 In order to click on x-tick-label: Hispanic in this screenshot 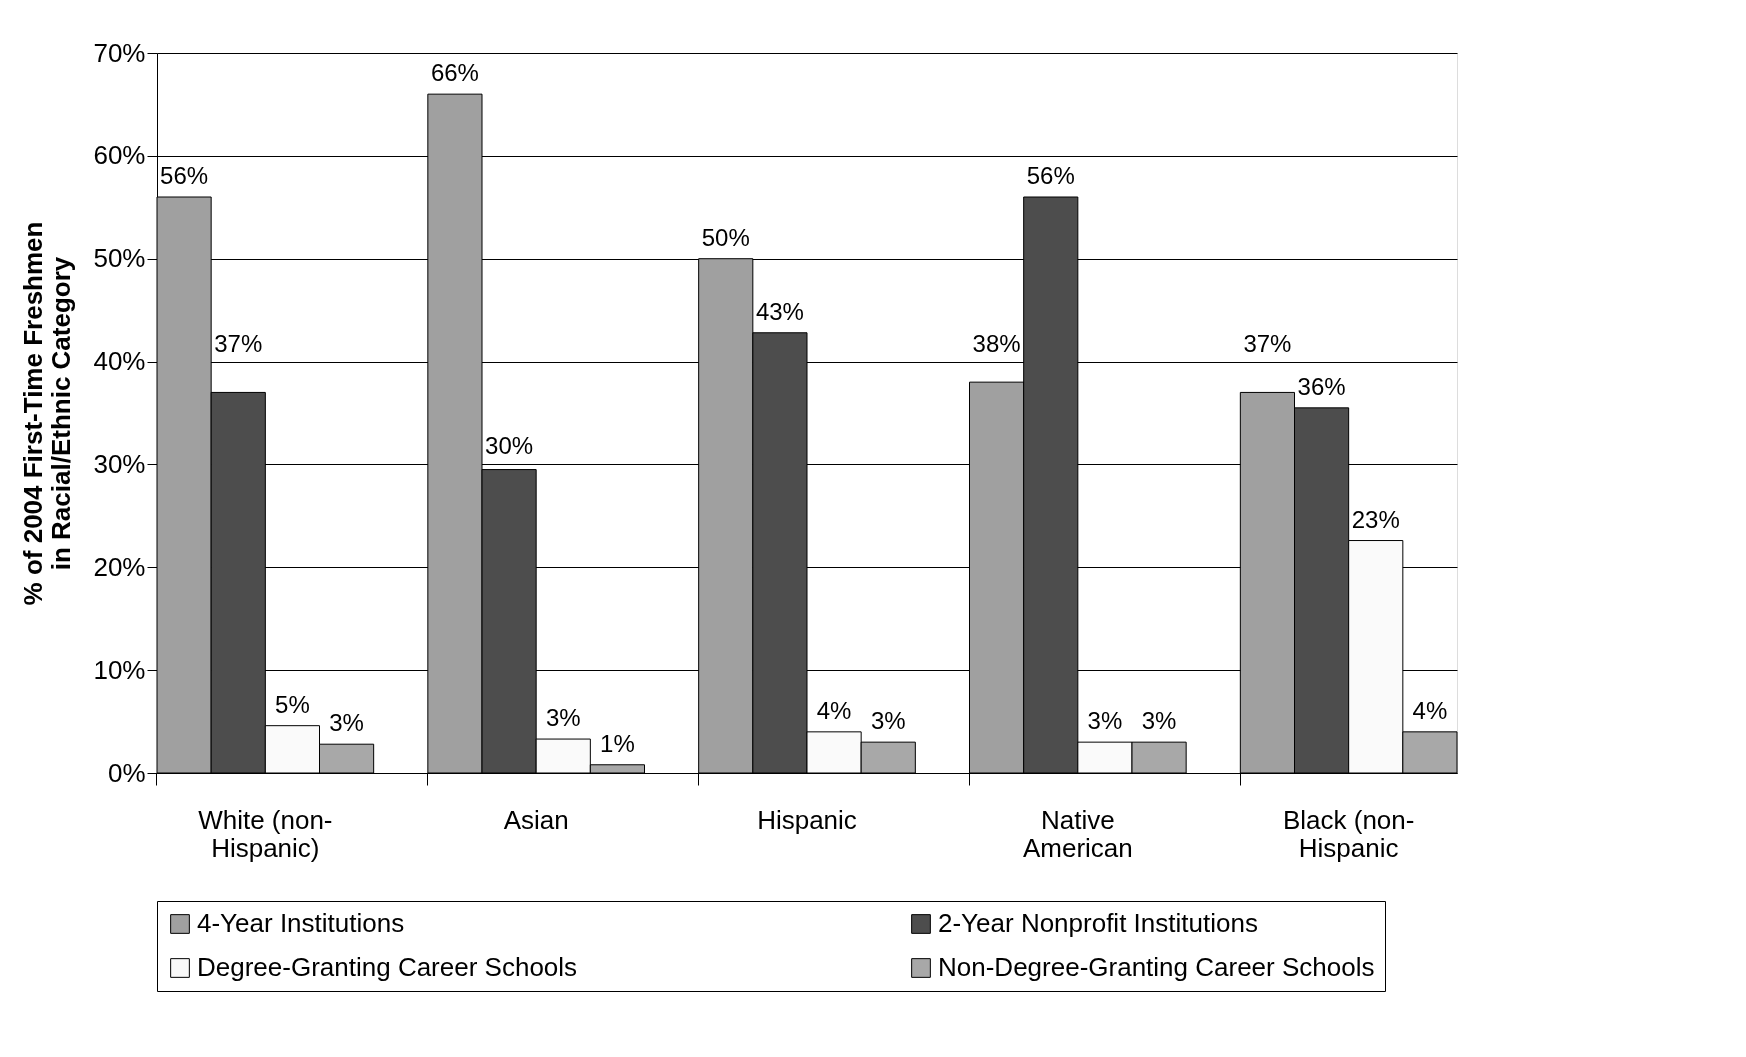, I will do `click(807, 819)`.